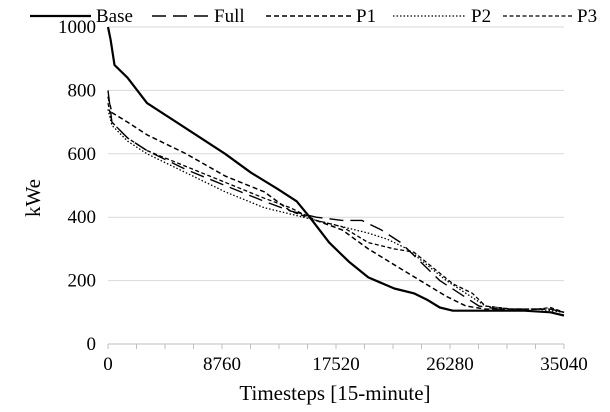  I want to click on y-tick-label: 200, so click(82, 281).